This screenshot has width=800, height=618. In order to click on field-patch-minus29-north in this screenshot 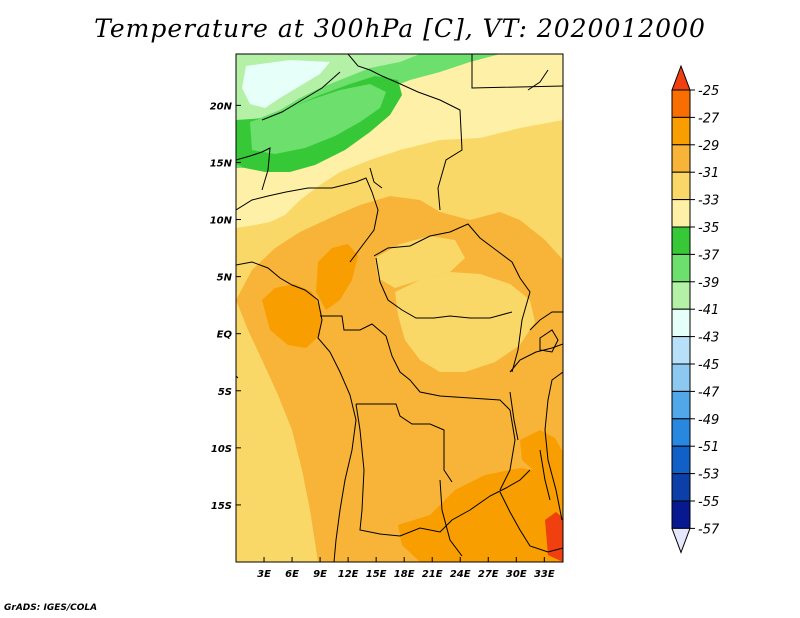, I will do `click(337, 277)`.